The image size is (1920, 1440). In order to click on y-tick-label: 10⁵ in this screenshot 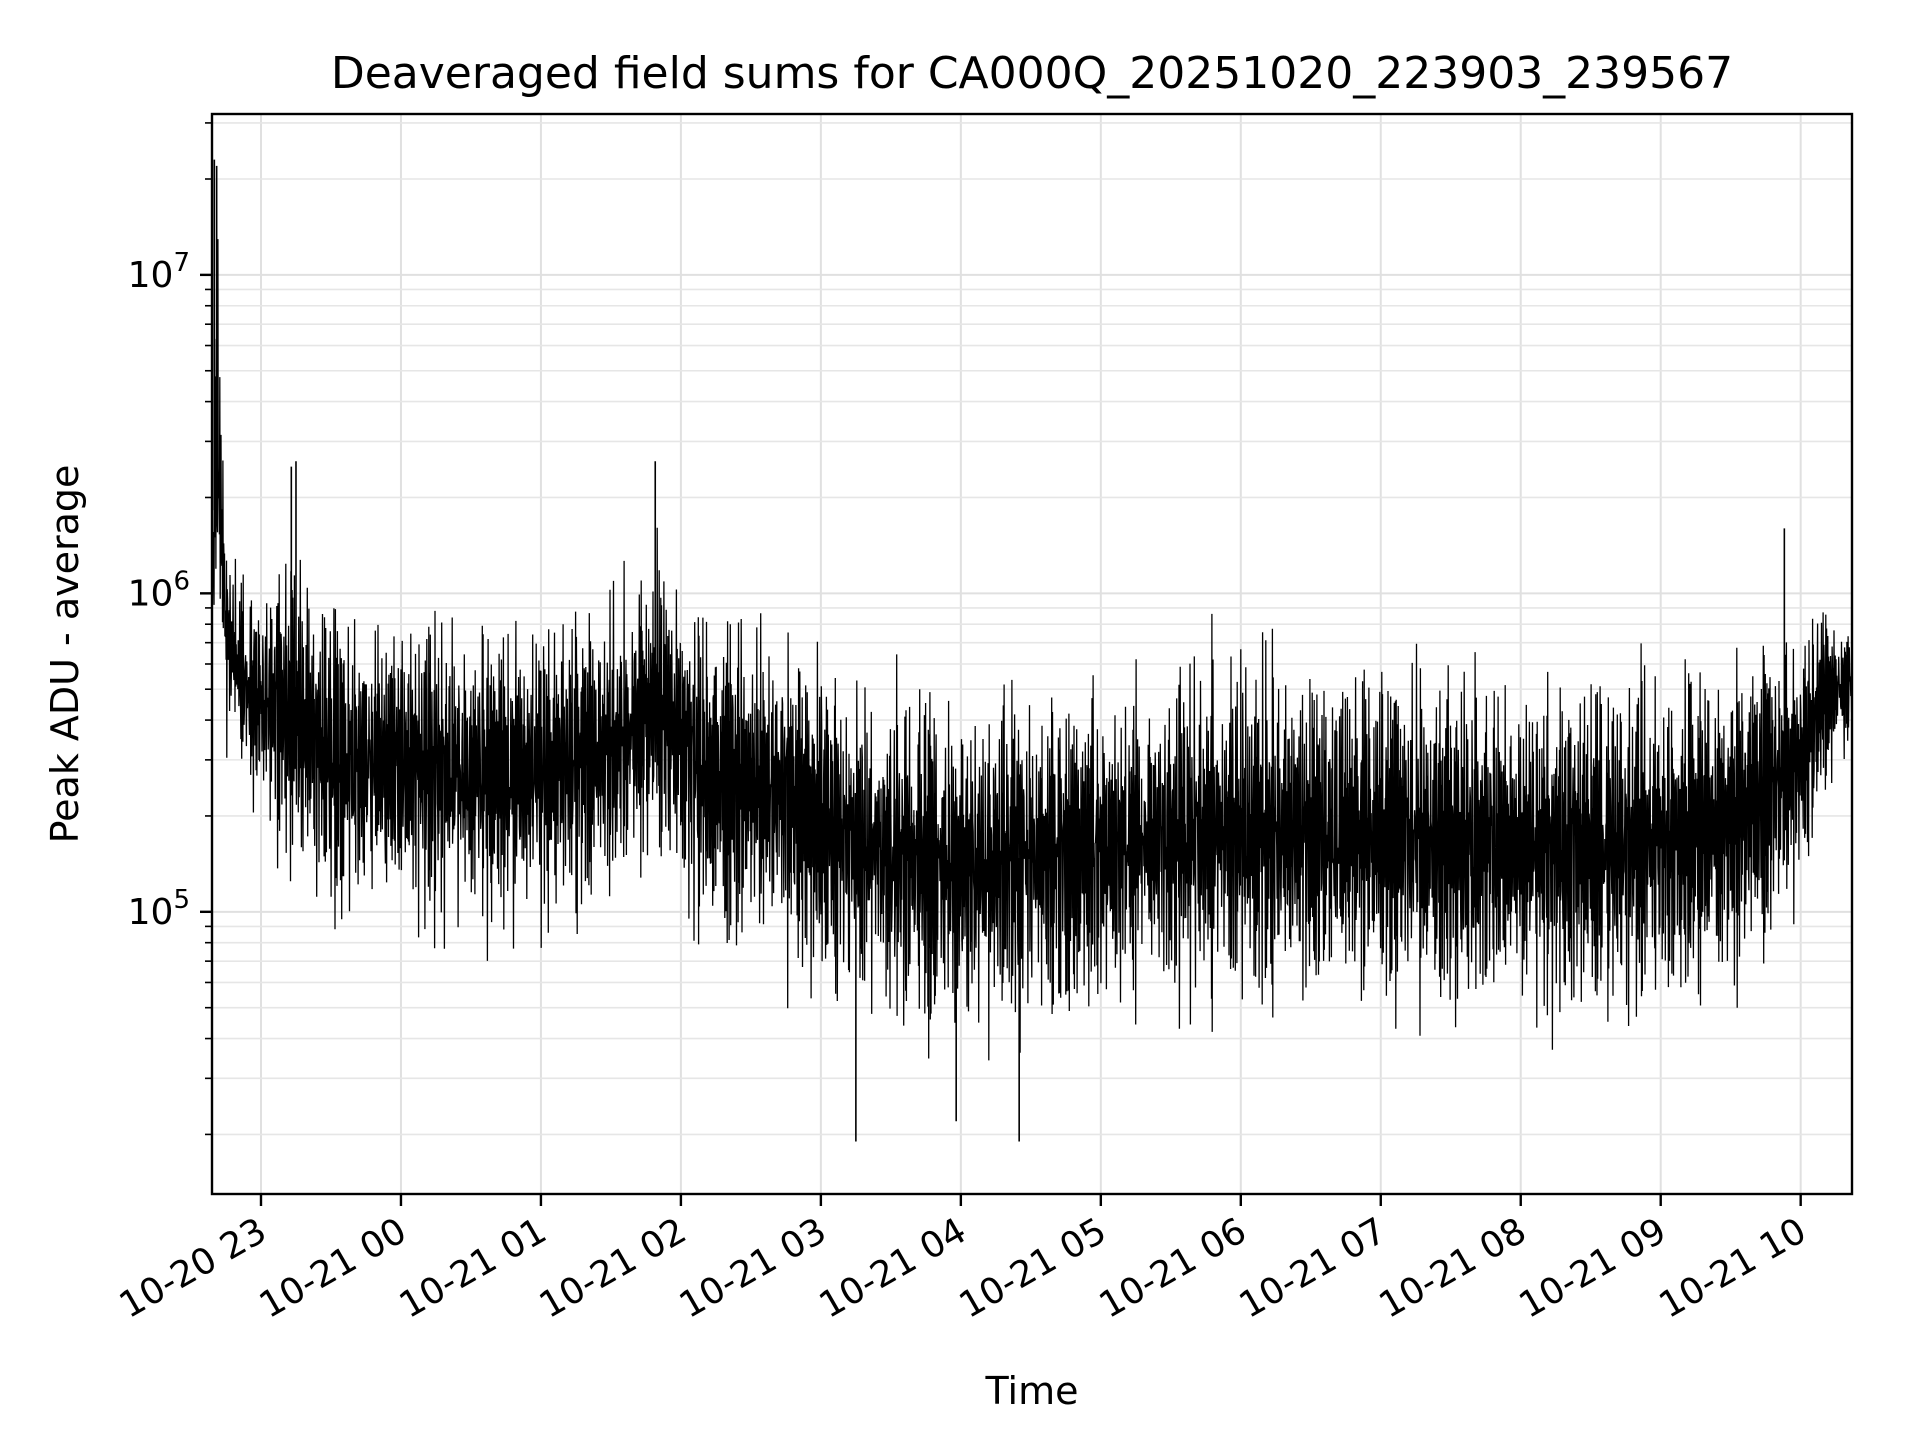, I will do `click(159, 909)`.